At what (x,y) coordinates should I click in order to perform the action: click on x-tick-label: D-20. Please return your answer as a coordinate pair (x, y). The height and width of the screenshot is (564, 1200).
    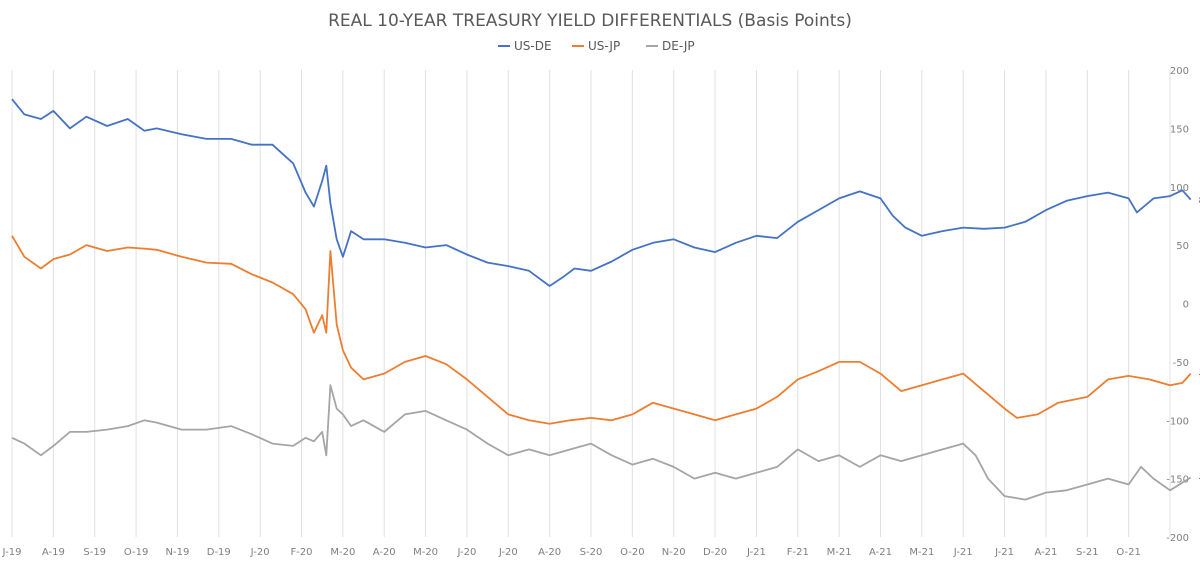
    Looking at the image, I should click on (715, 552).